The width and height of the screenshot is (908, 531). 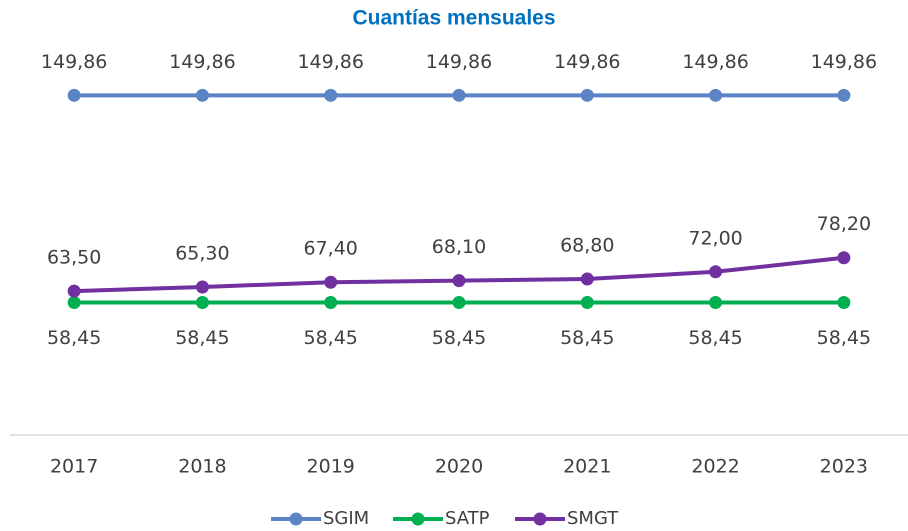 What do you see at coordinates (74, 467) in the screenshot?
I see `x-tick-label: 2017` at bounding box center [74, 467].